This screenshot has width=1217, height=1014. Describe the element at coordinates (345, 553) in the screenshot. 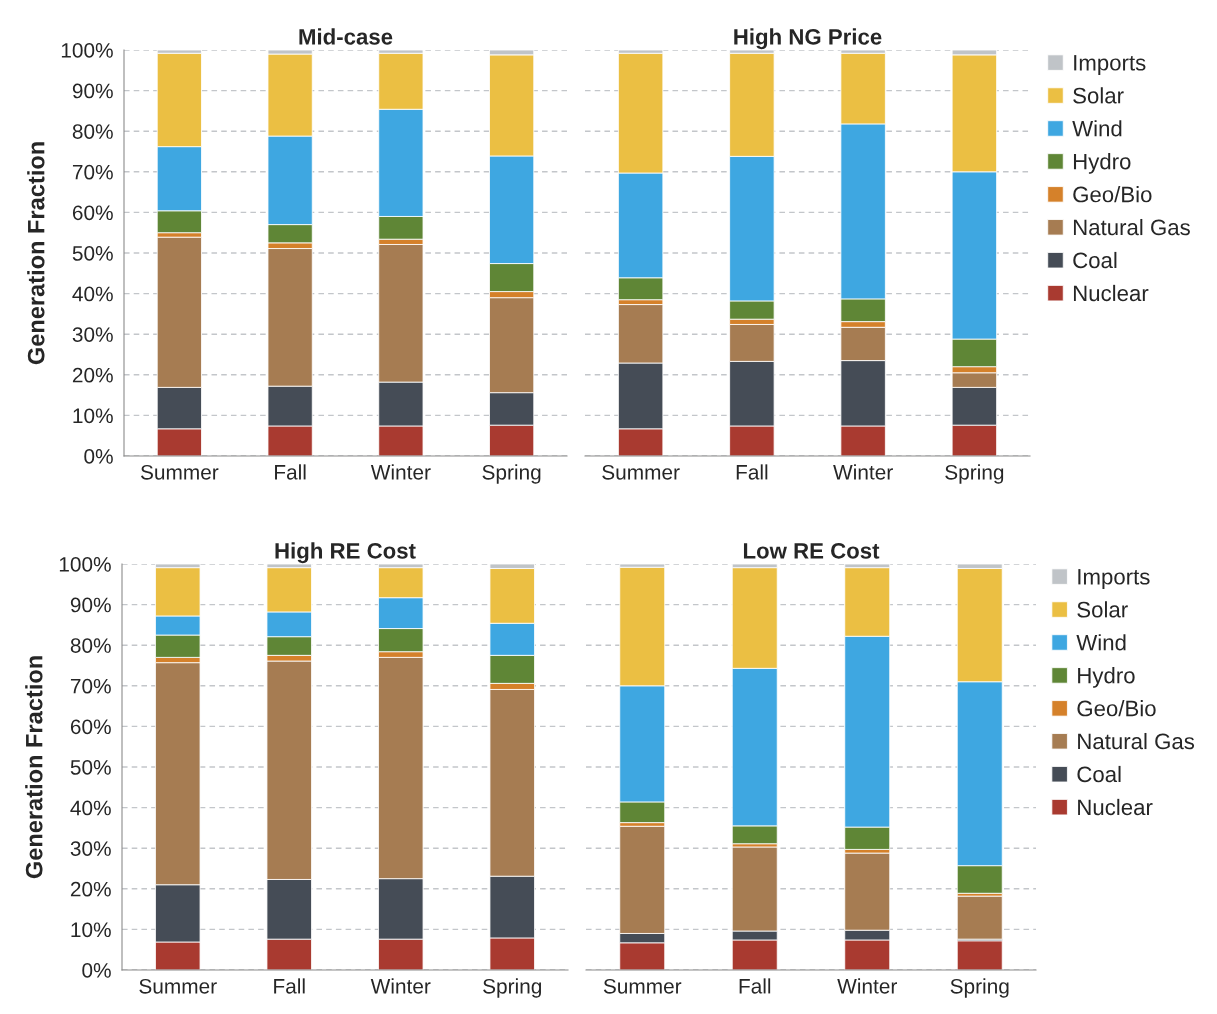

I see `chart-title: High RE Cost` at that location.